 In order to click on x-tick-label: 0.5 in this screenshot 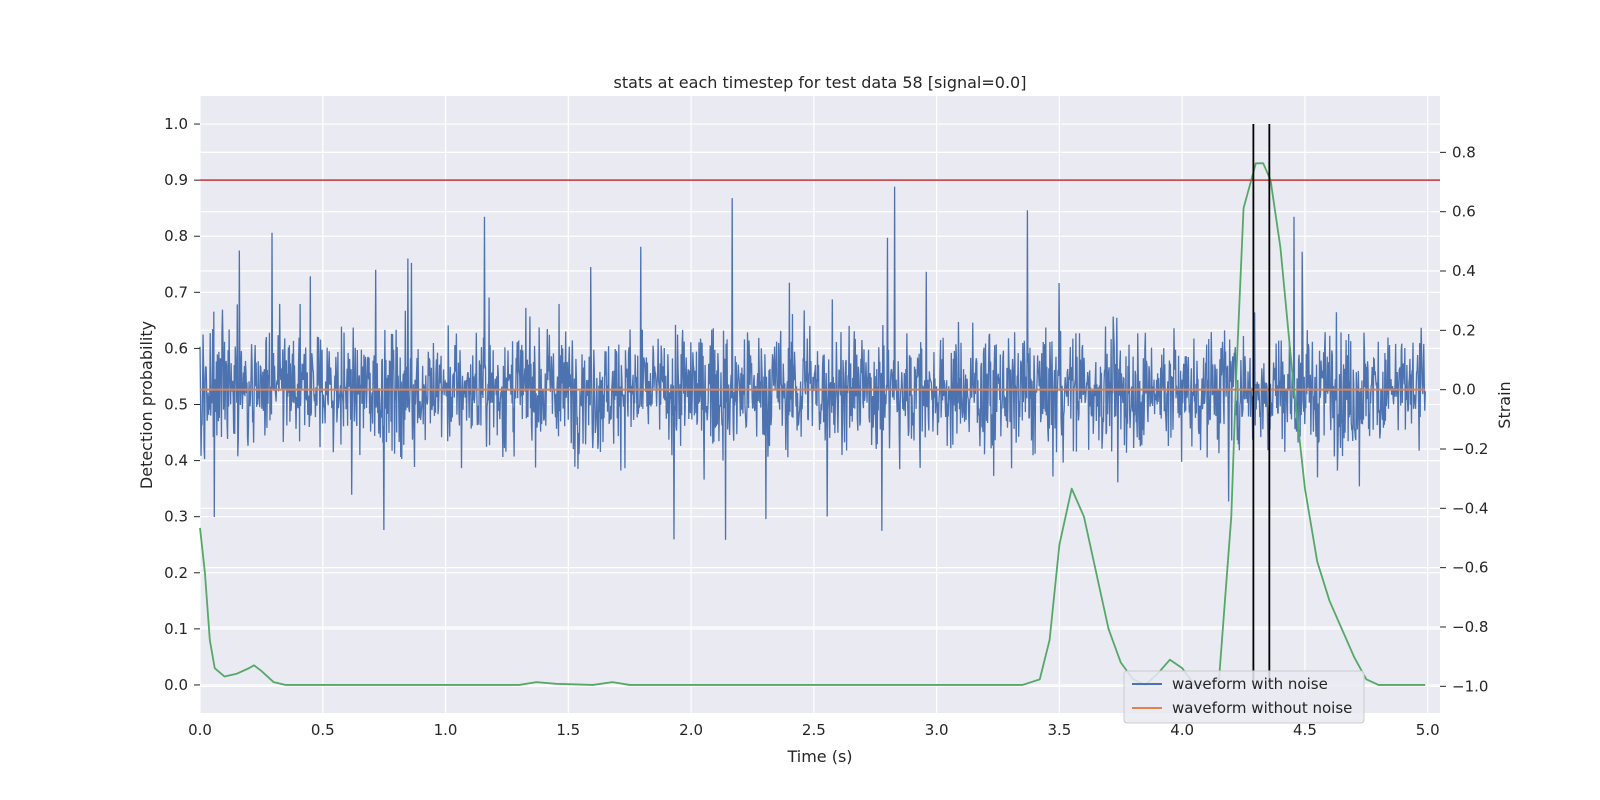, I will do `click(323, 730)`.